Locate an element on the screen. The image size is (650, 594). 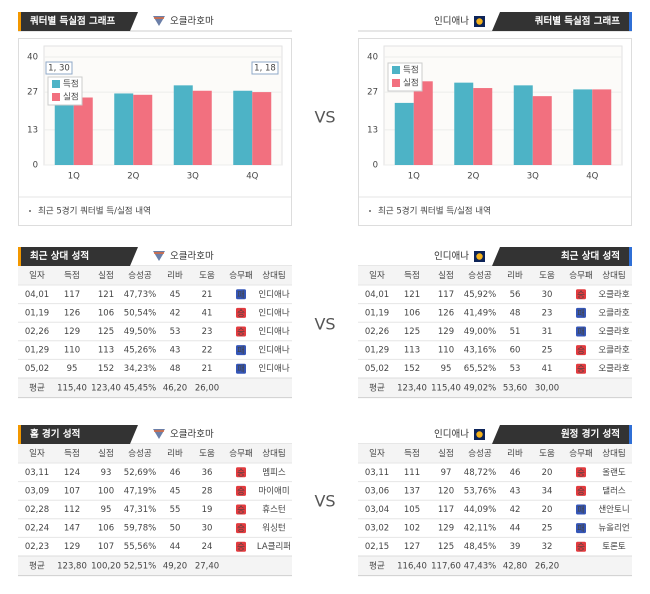
table-cell: LA클리퍼 is located at coordinates (274, 547).